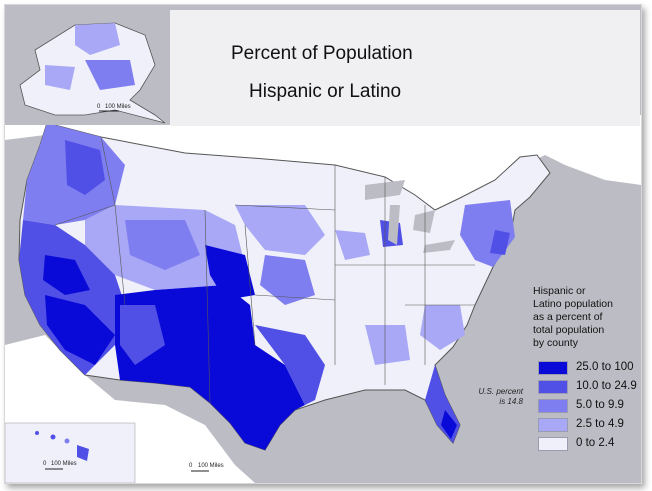 The width and height of the screenshot is (652, 491). Describe the element at coordinates (37, 433) in the screenshot. I see `hawaii-kauai` at that location.